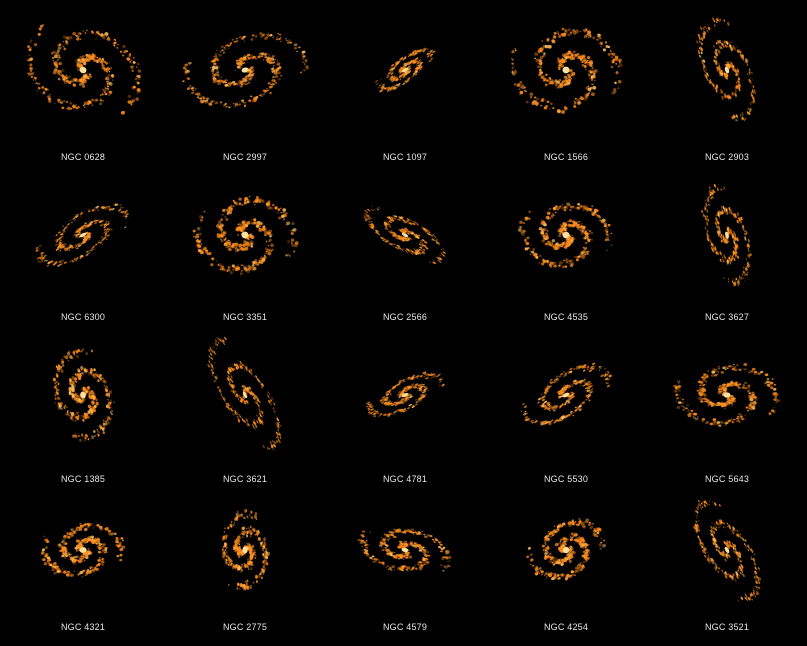 Image resolution: width=807 pixels, height=646 pixels. What do you see at coordinates (83, 157) in the screenshot?
I see `galaxy-label: NGC 0628` at bounding box center [83, 157].